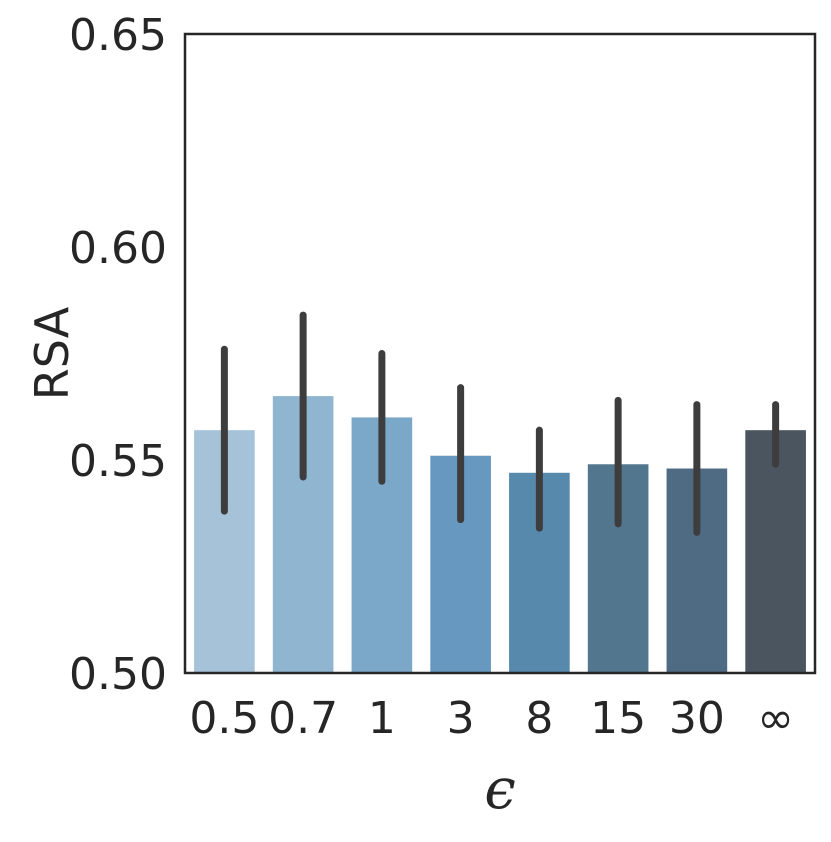 Image resolution: width=831 pixels, height=842 pixels. What do you see at coordinates (224, 718) in the screenshot?
I see `x-tick-label-0: 0.5` at bounding box center [224, 718].